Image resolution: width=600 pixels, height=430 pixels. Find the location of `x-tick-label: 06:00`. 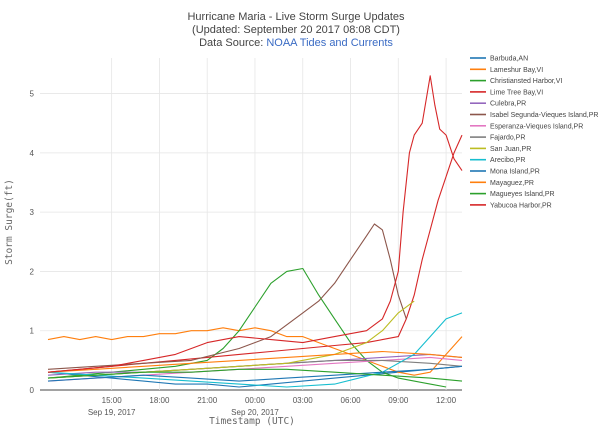

x-tick-label: 06:00 is located at coordinates (351, 400).